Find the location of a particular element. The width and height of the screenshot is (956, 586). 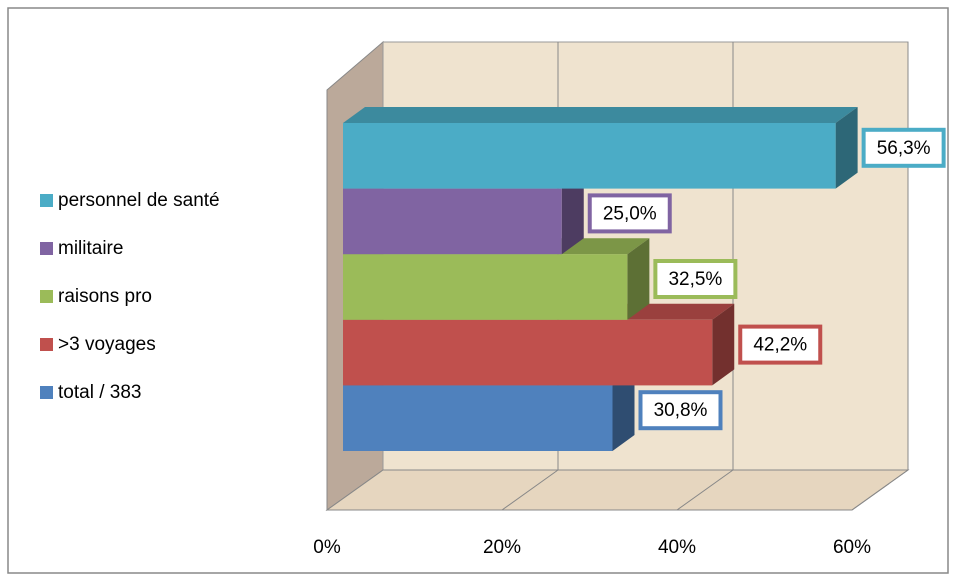

value-label: 42,2% is located at coordinates (780, 345).